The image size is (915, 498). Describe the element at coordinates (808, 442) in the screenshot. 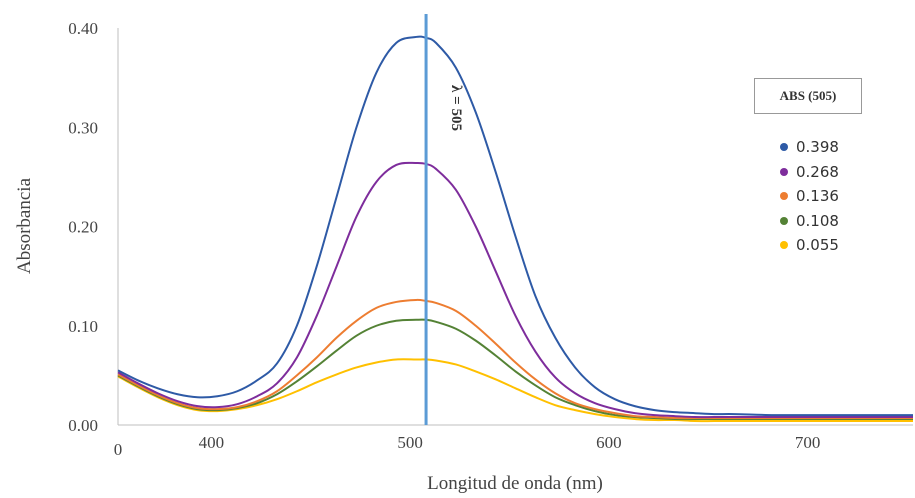

I see `x-tick-label: 700` at that location.